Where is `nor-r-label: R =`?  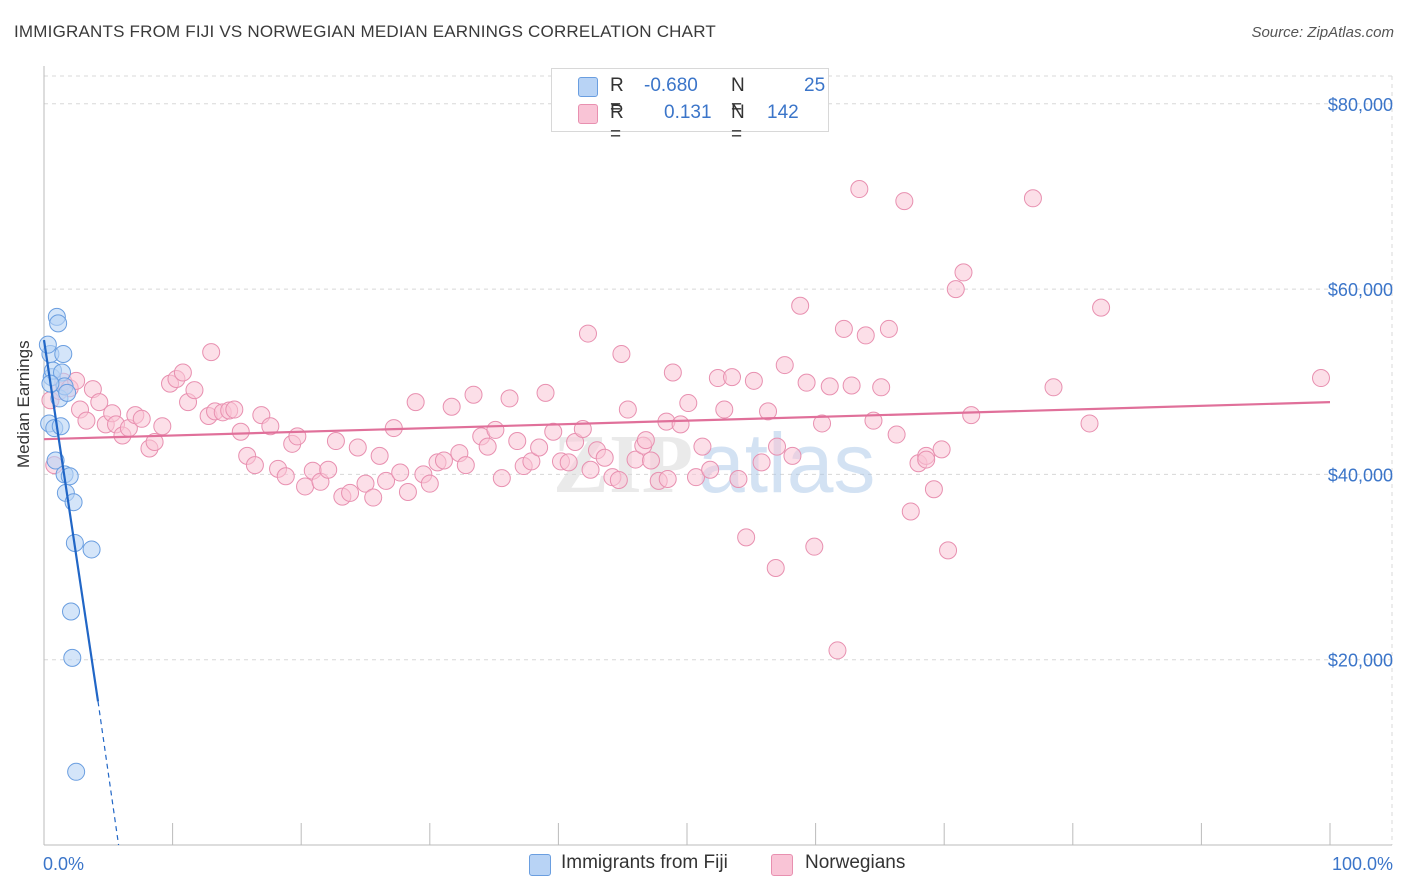 nor-r-label: R = is located at coordinates (617, 123).